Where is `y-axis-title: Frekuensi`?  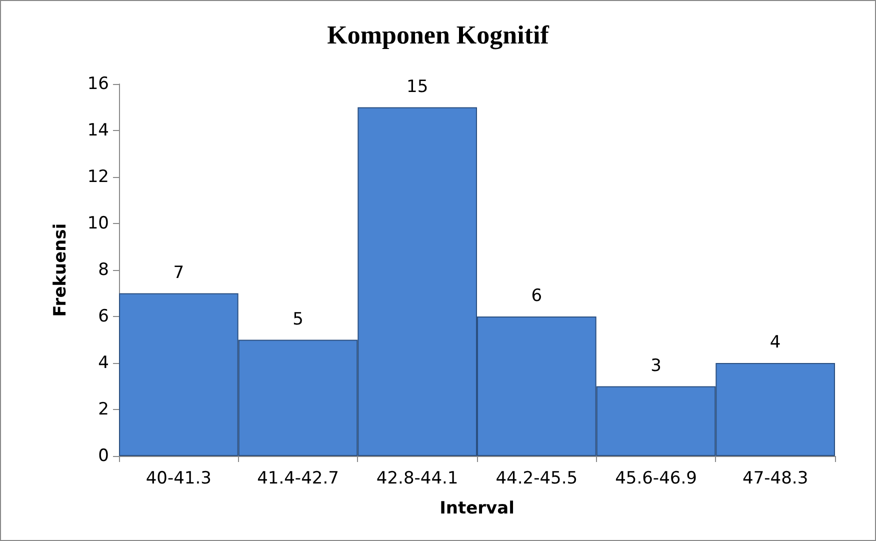
y-axis-title: Frekuensi is located at coordinates (60, 270).